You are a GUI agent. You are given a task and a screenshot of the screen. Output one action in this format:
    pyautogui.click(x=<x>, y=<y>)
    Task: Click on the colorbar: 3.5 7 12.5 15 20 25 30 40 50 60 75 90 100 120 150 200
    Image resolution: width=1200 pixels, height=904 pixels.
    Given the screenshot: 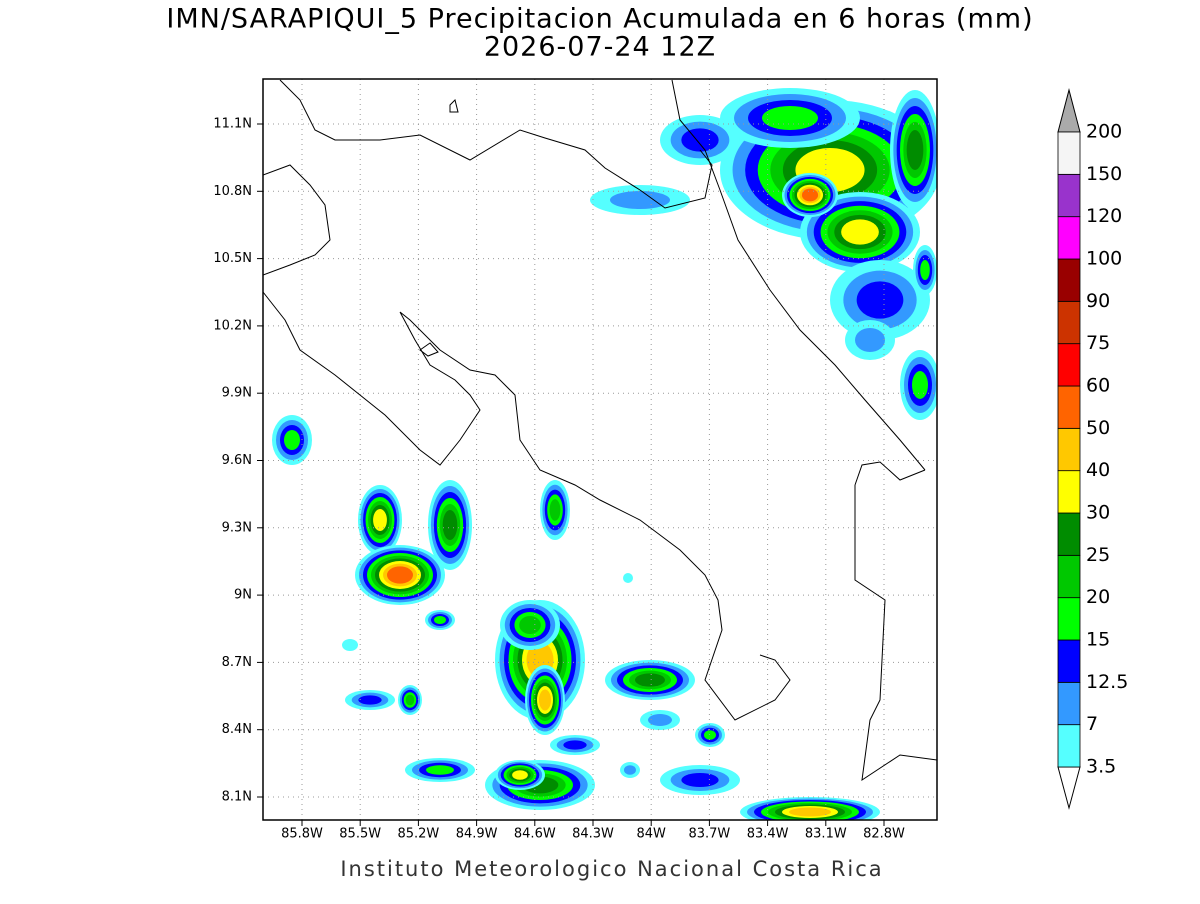 What is the action you would take?
    pyautogui.click(x=1092, y=449)
    